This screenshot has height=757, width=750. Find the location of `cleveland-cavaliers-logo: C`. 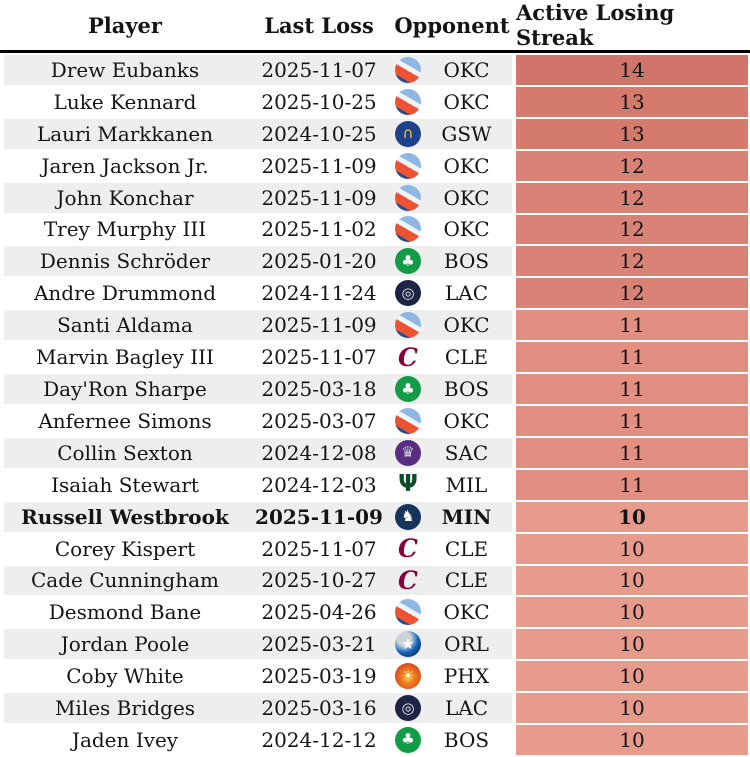

cleveland-cavaliers-logo: C is located at coordinates (408, 549).